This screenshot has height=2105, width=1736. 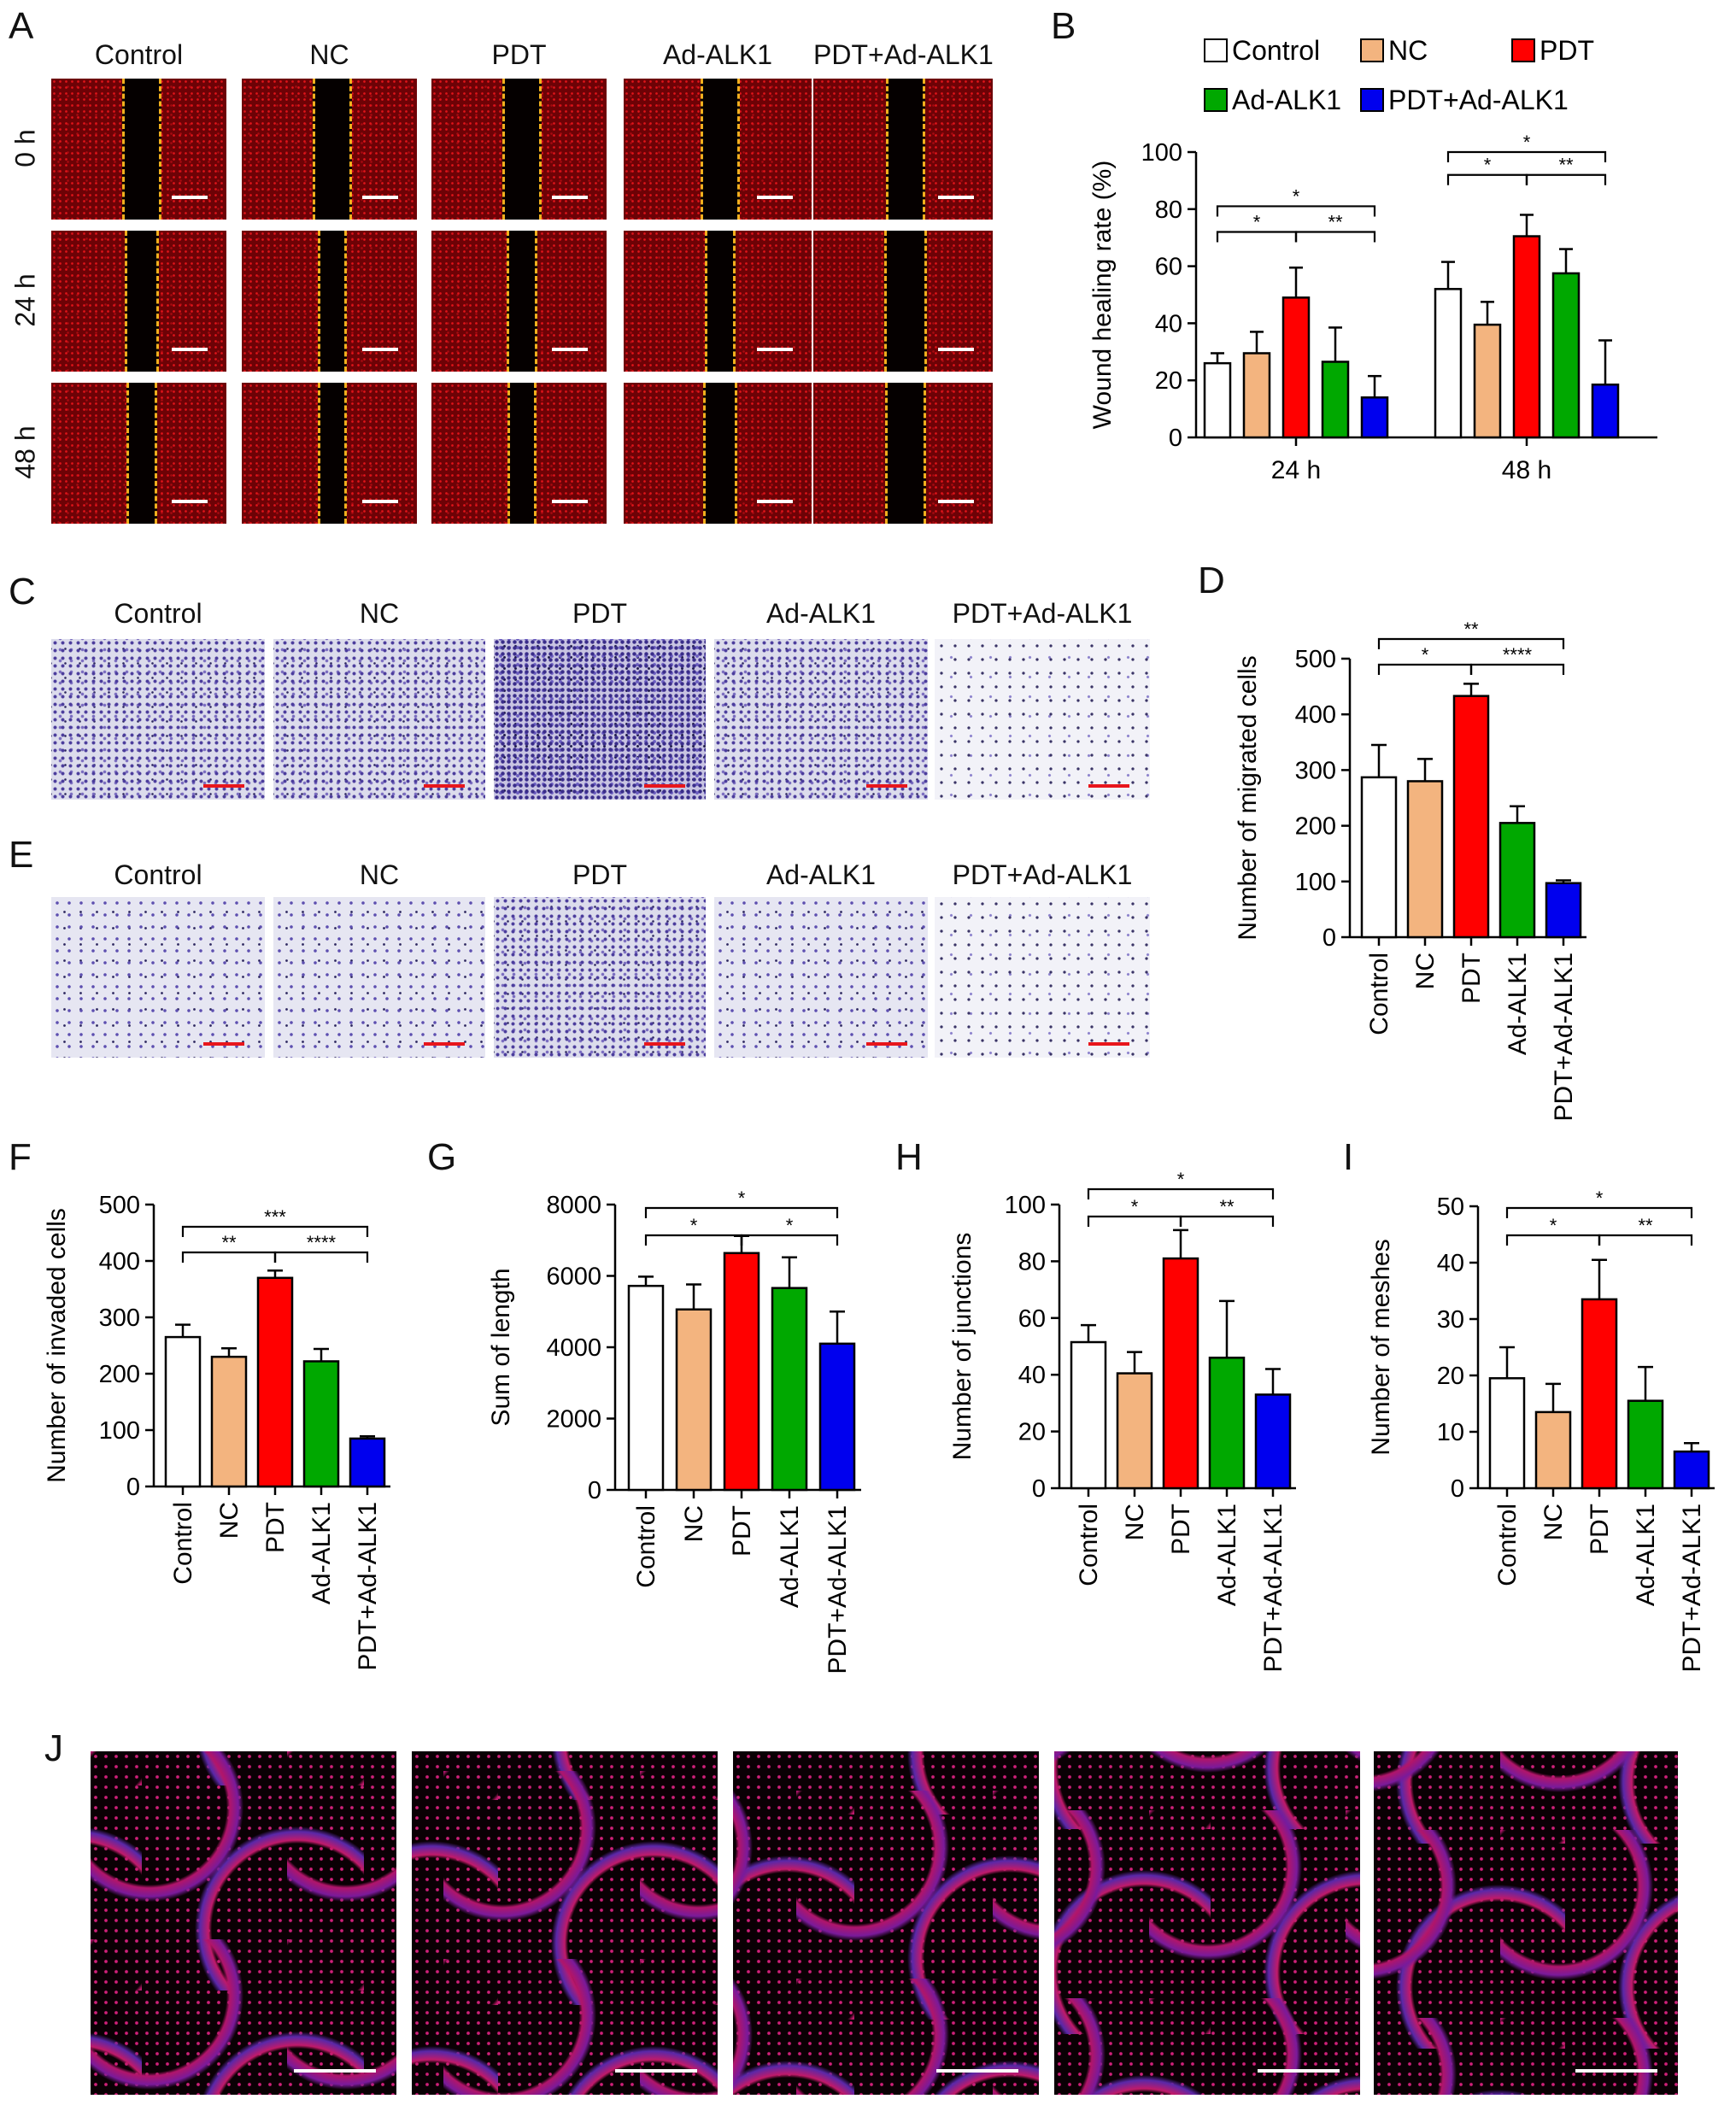 I want to click on y-tick-label: 50, so click(x=1450, y=1207).